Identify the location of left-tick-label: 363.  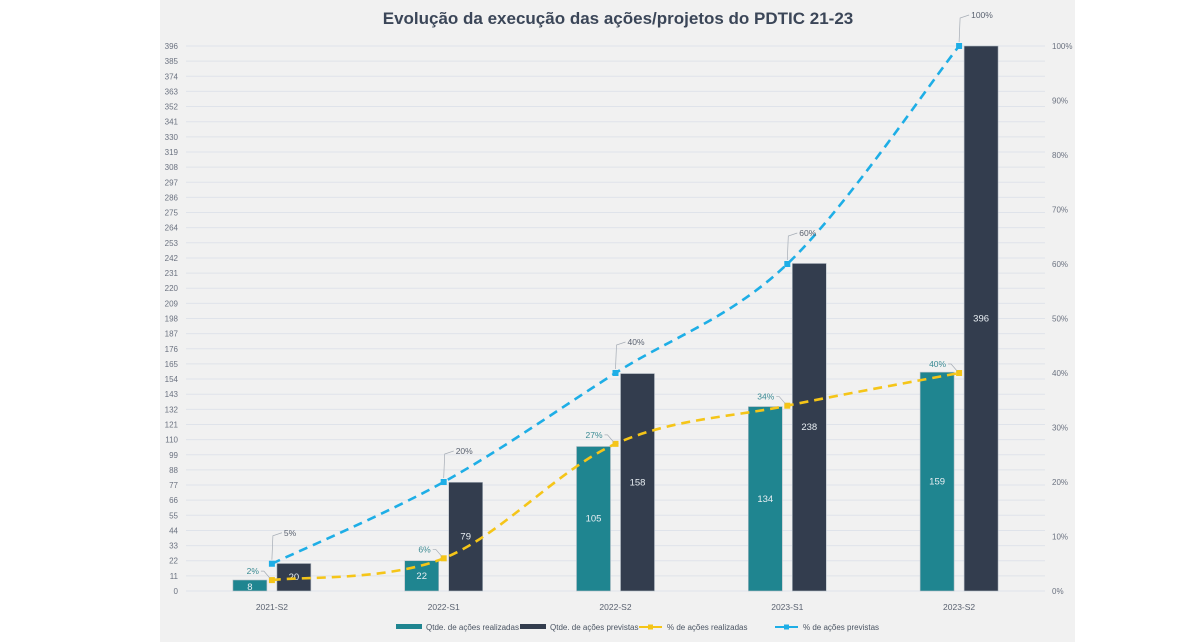
(172, 91).